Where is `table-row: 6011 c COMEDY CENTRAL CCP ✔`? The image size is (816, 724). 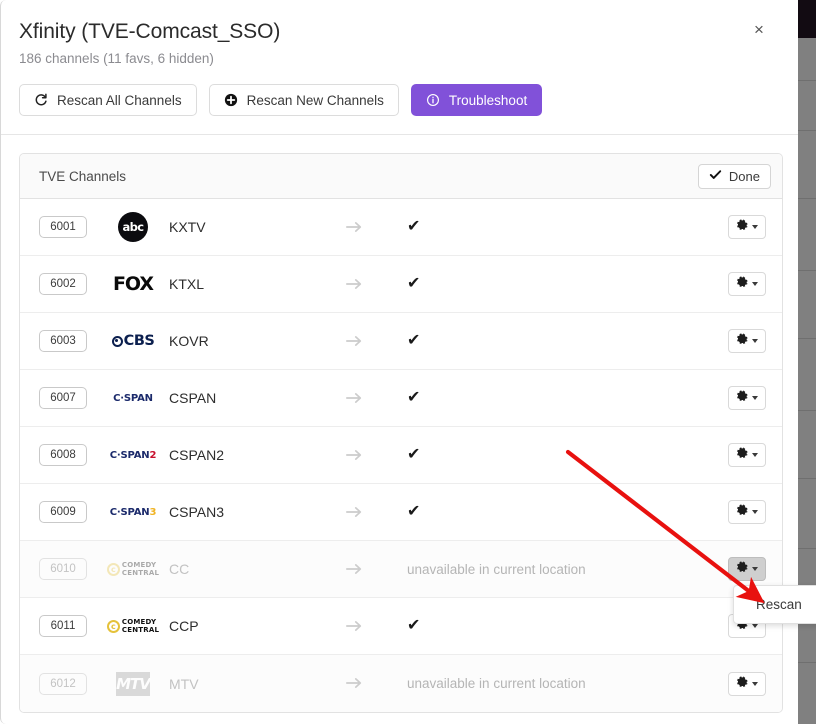 table-row: 6011 c COMEDY CENTRAL CCP ✔ is located at coordinates (401, 626).